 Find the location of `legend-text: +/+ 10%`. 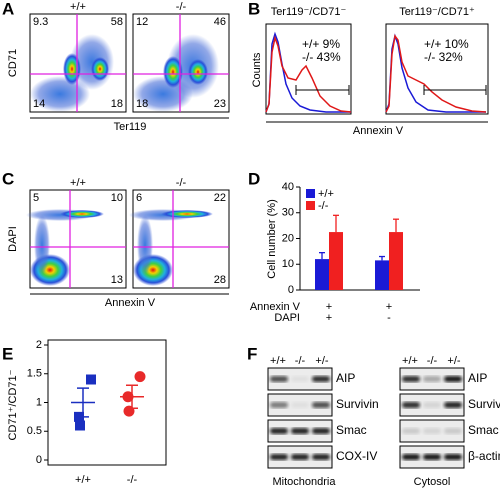

legend-text: +/+ 10% is located at coordinates (446, 44).